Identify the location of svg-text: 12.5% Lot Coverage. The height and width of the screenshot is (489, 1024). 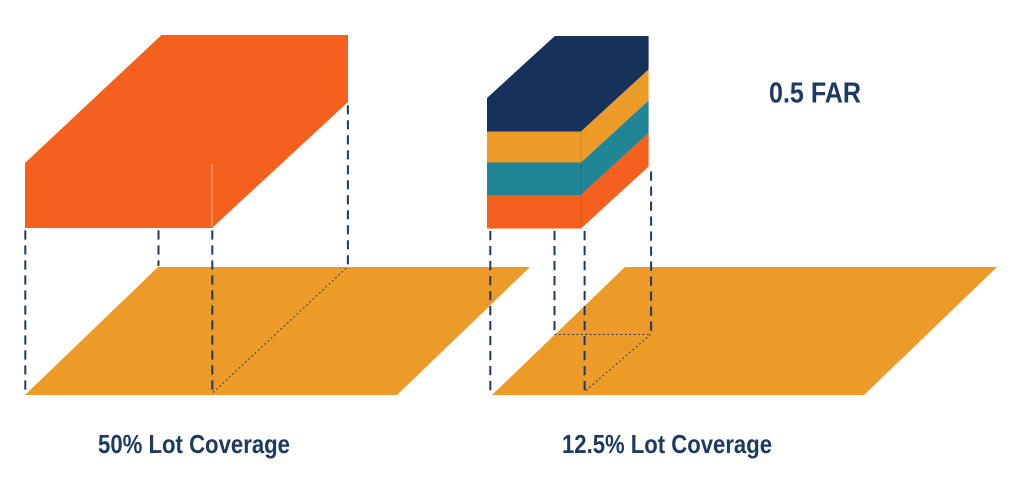
(667, 444).